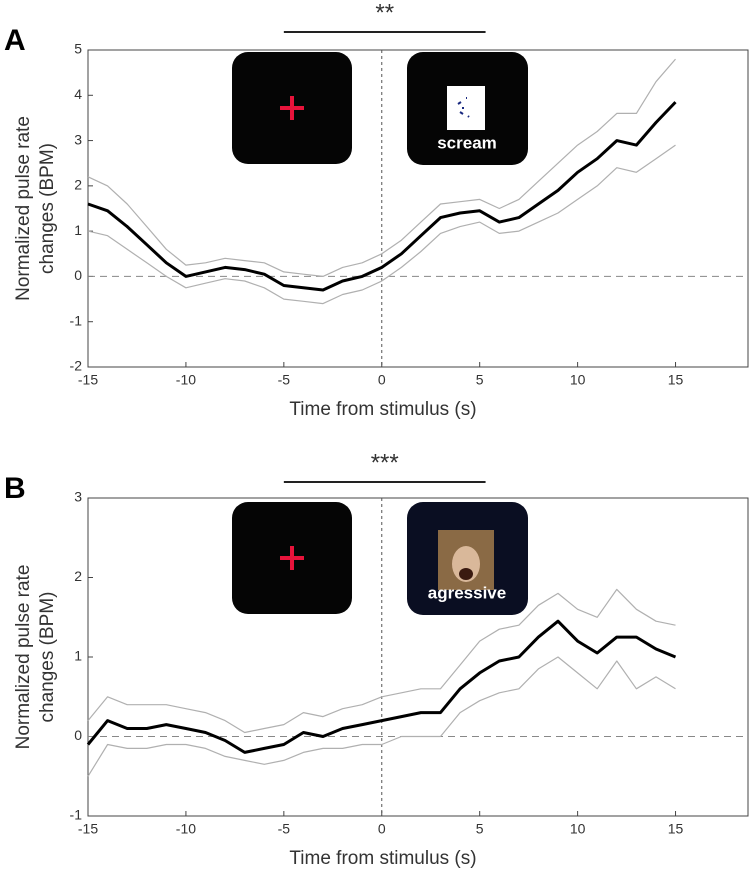  Describe the element at coordinates (15, 40) in the screenshot. I see `panel-label: A` at that location.